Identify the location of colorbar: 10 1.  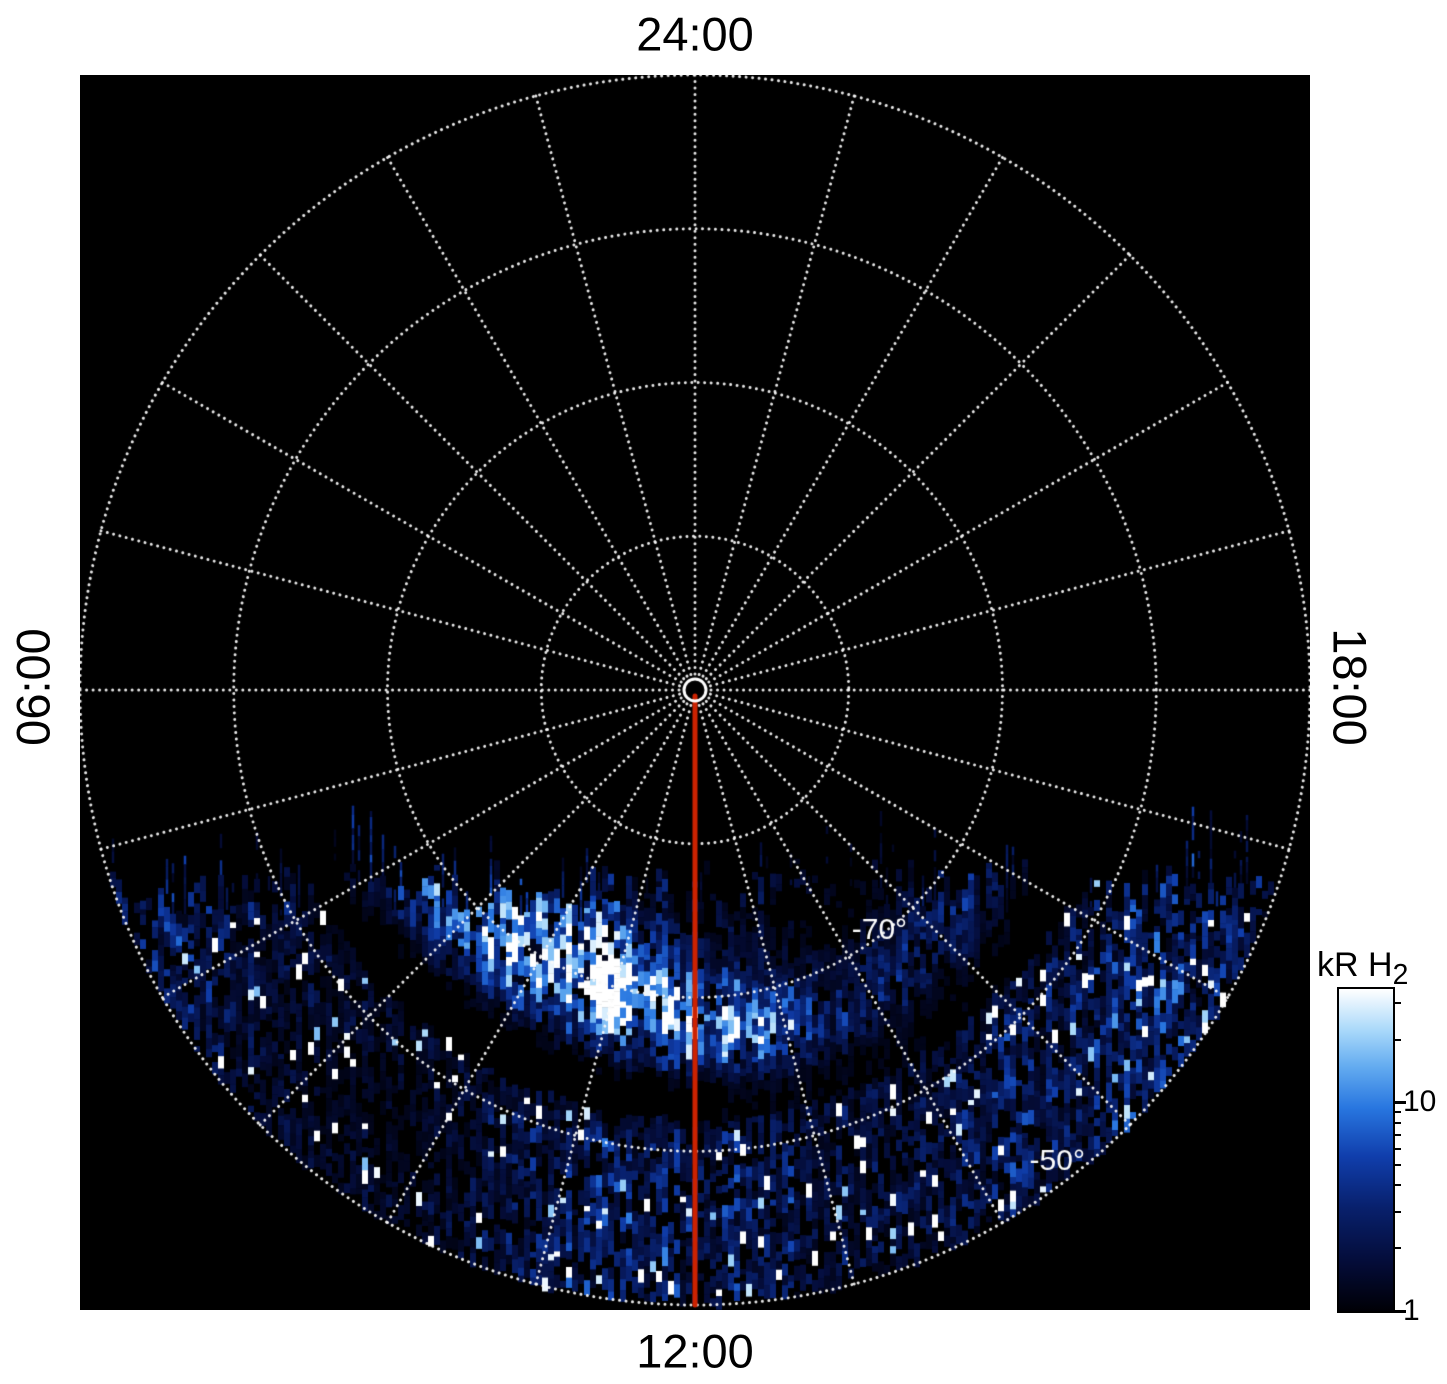
(1386, 1157).